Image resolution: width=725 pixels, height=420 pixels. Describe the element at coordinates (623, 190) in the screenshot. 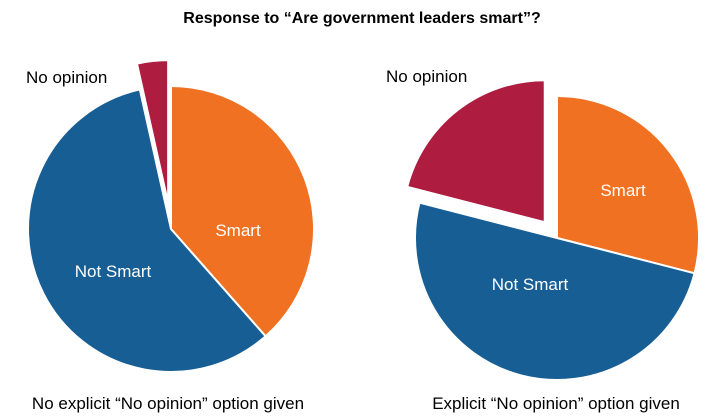

I see `pie-right-label-smart: Smart` at that location.